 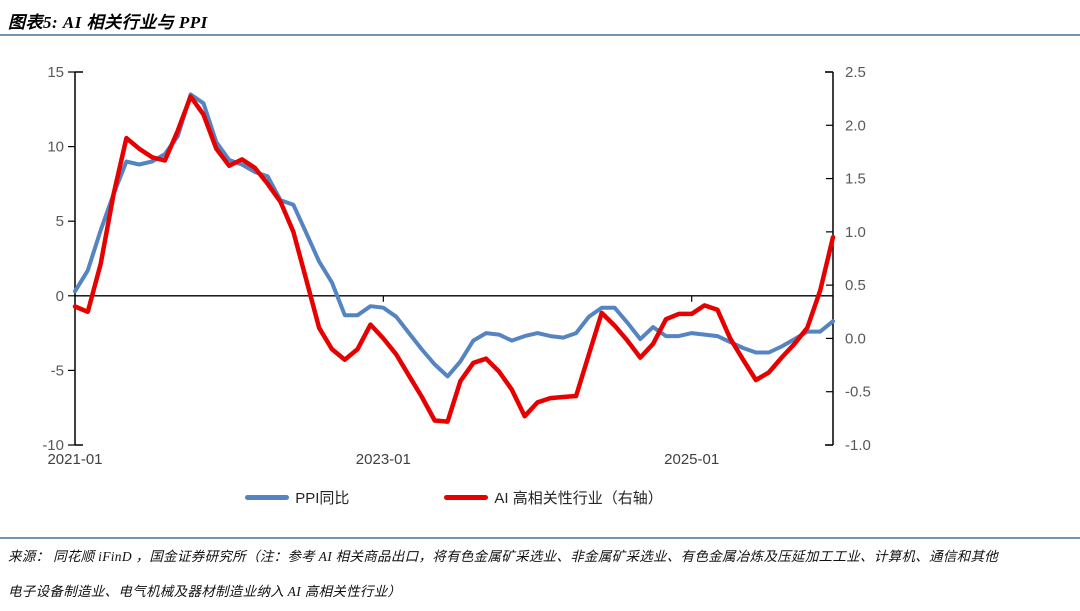 What do you see at coordinates (55, 147) in the screenshot?
I see `left-axis-label: 10` at bounding box center [55, 147].